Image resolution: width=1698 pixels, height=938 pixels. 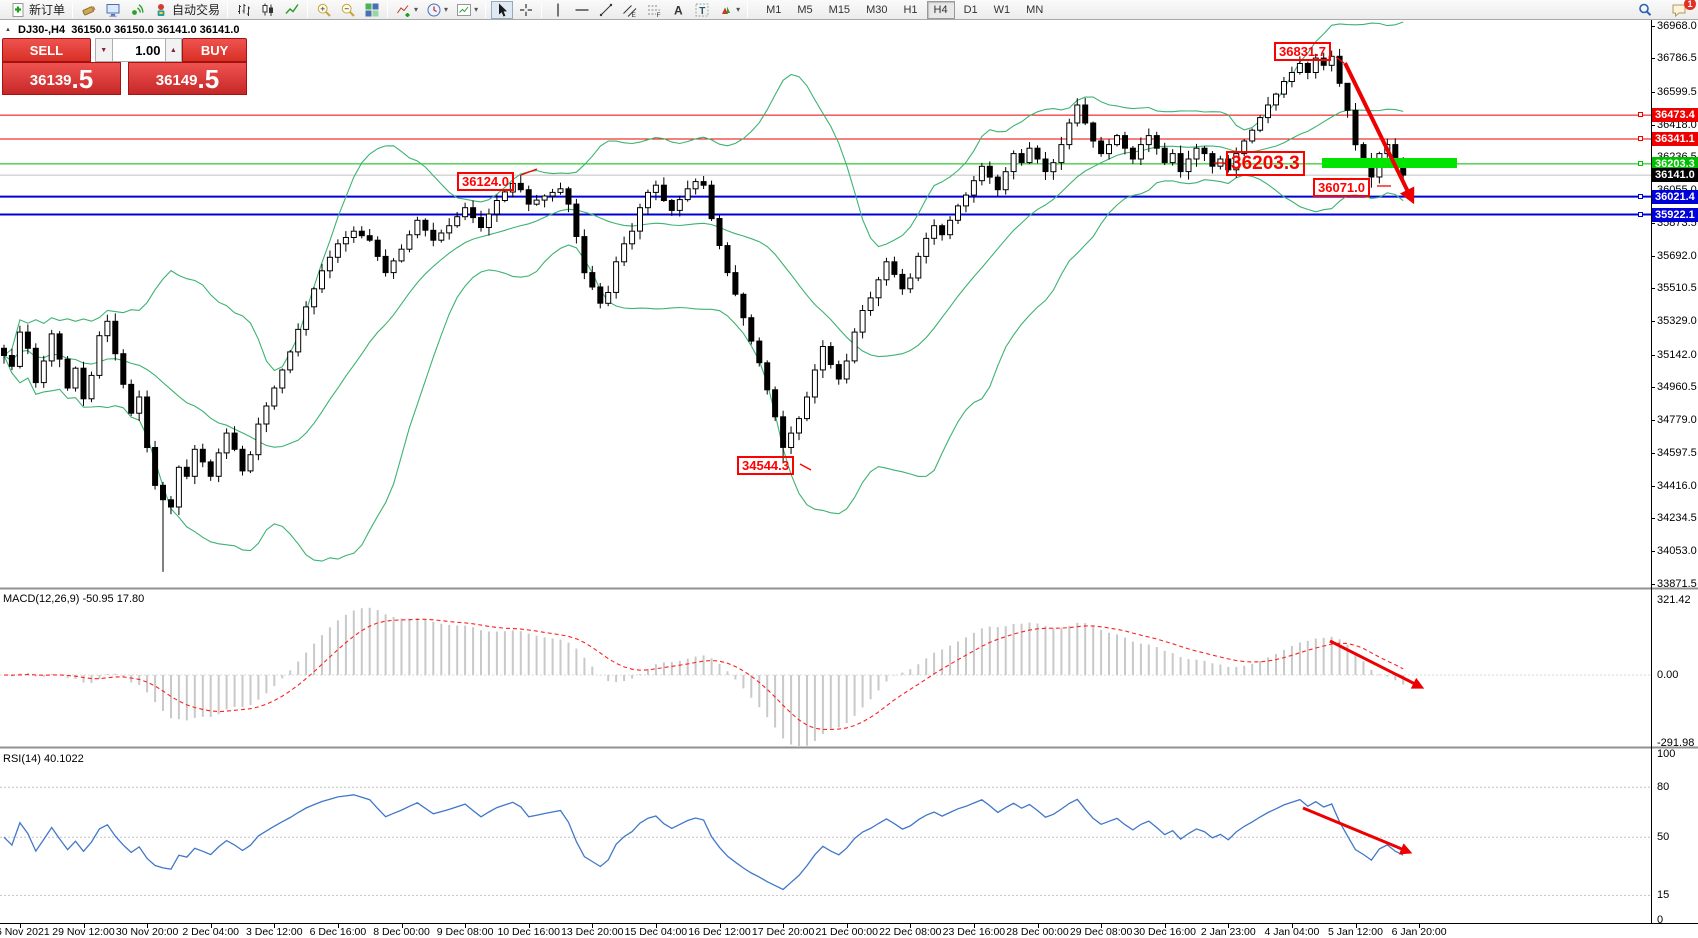 I want to click on timeframe-m5: M5, so click(x=805, y=9).